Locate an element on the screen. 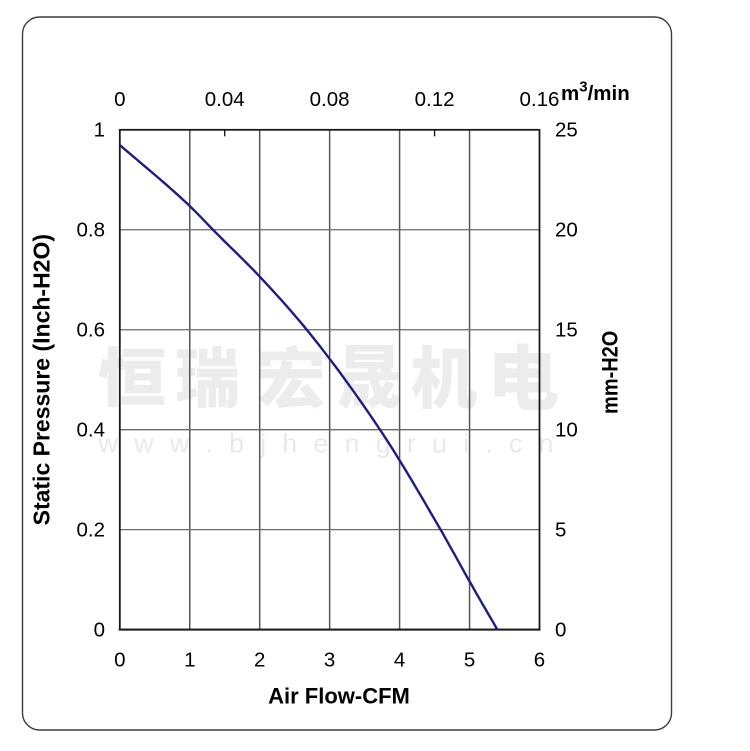 The image size is (750, 751). svg-text: 20 is located at coordinates (566, 230).